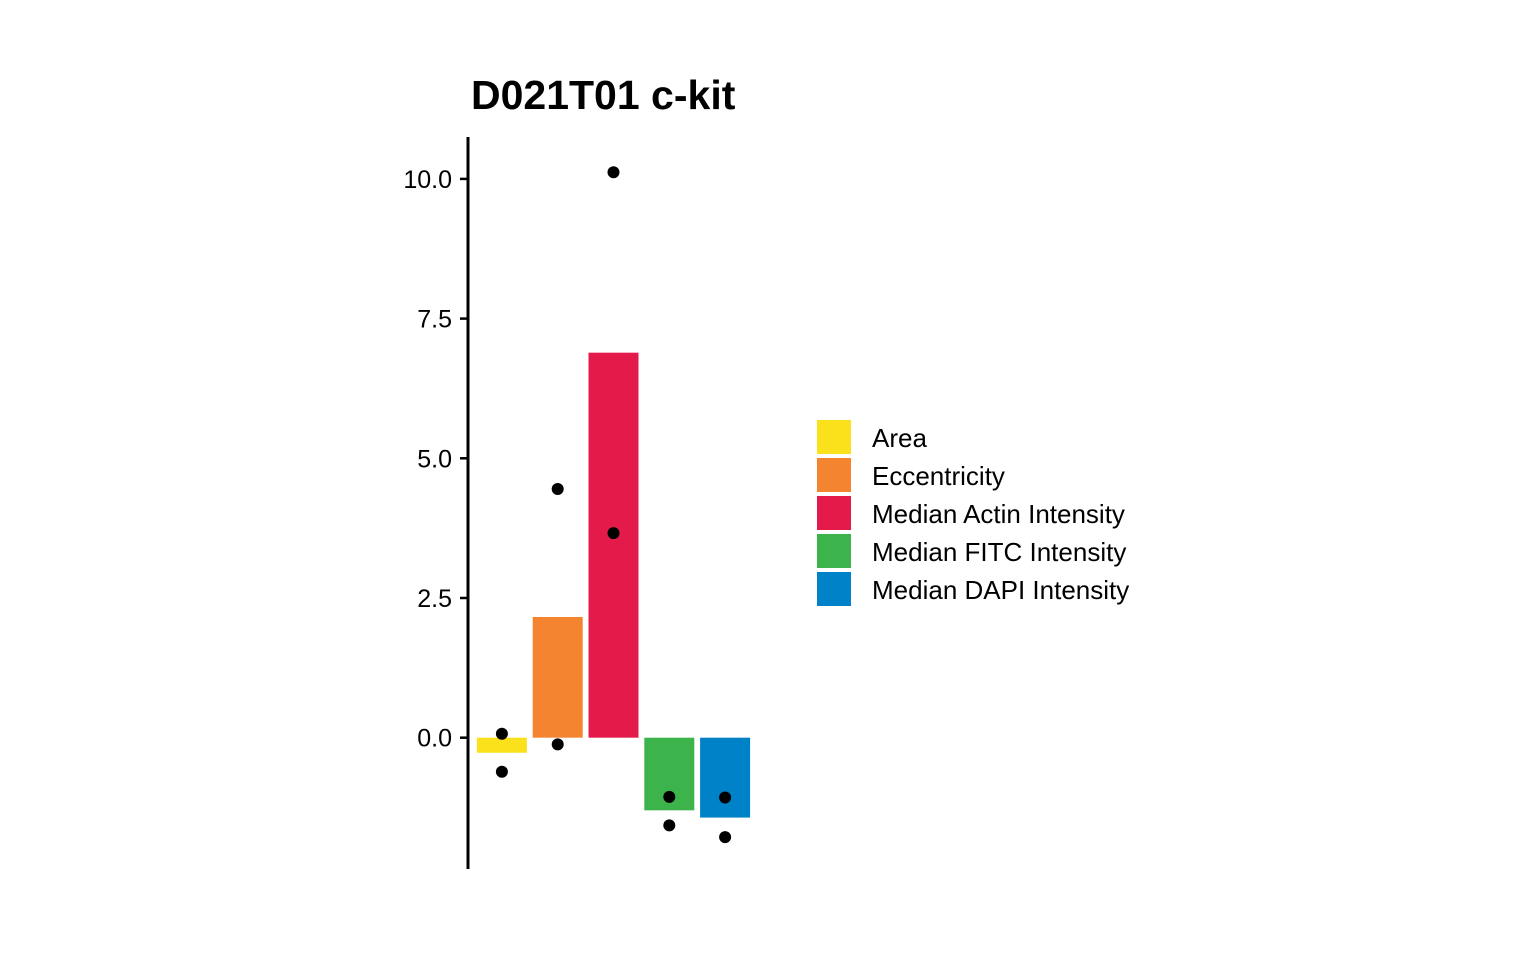 The width and height of the screenshot is (1536, 960). What do you see at coordinates (834, 475) in the screenshot?
I see `legend-key-eccentricity` at bounding box center [834, 475].